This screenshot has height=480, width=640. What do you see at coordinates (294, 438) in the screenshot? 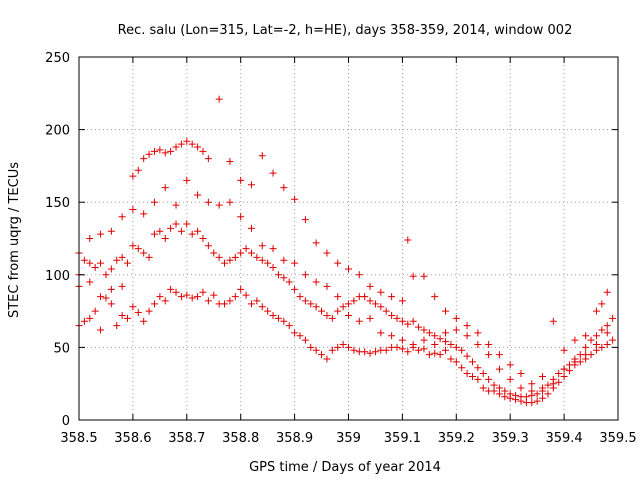
I see `x-tick-label: 358.9` at bounding box center [294, 438].